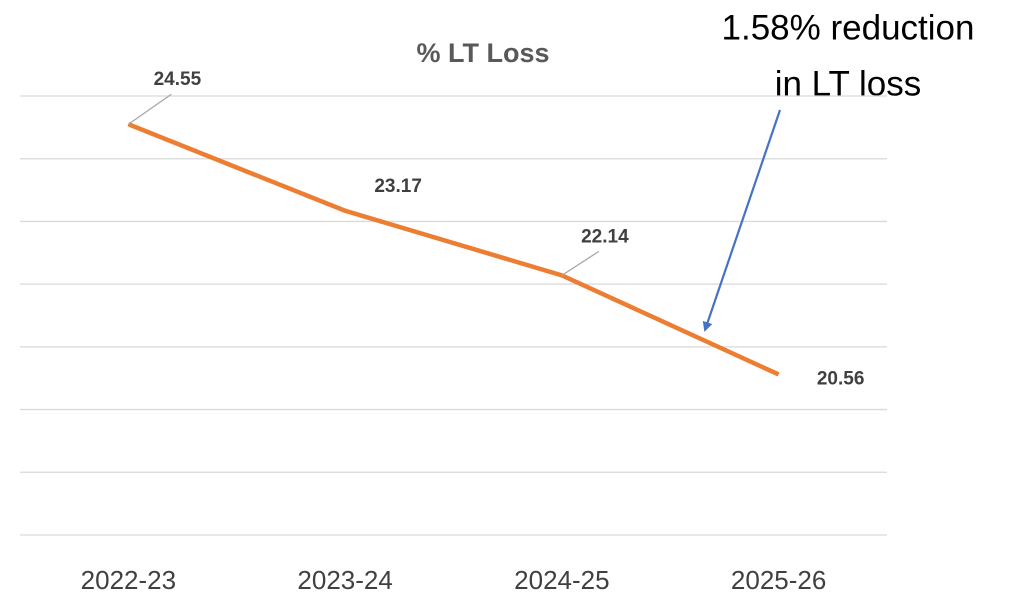 The height and width of the screenshot is (600, 1029). I want to click on annotation: in LT loss, so click(848, 83).